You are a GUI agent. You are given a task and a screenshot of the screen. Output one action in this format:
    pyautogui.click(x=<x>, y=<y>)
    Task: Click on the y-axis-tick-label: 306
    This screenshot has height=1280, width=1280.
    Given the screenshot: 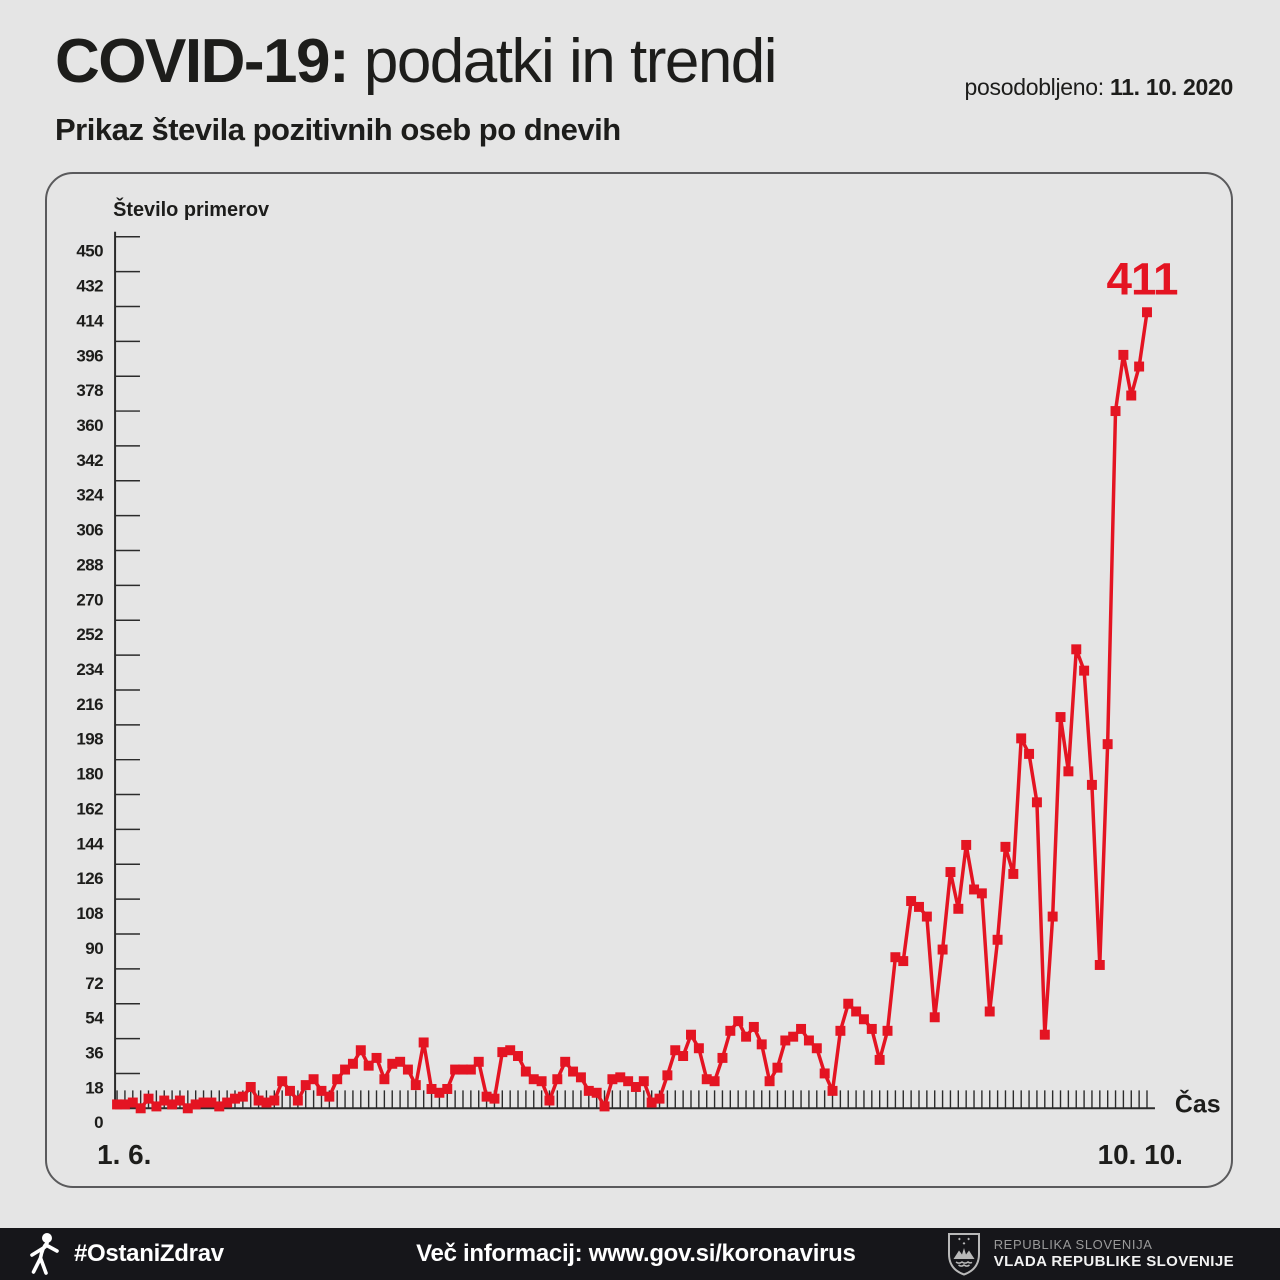 What is the action you would take?
    pyautogui.click(x=89, y=530)
    